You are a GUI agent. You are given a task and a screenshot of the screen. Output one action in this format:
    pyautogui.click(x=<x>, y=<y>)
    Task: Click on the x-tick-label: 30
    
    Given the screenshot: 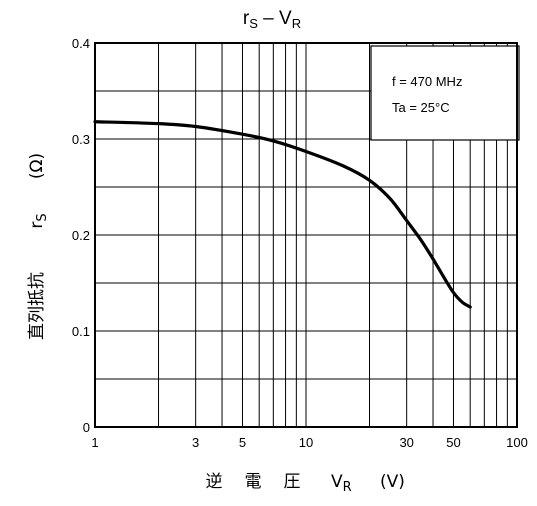 What is the action you would take?
    pyautogui.click(x=406, y=442)
    